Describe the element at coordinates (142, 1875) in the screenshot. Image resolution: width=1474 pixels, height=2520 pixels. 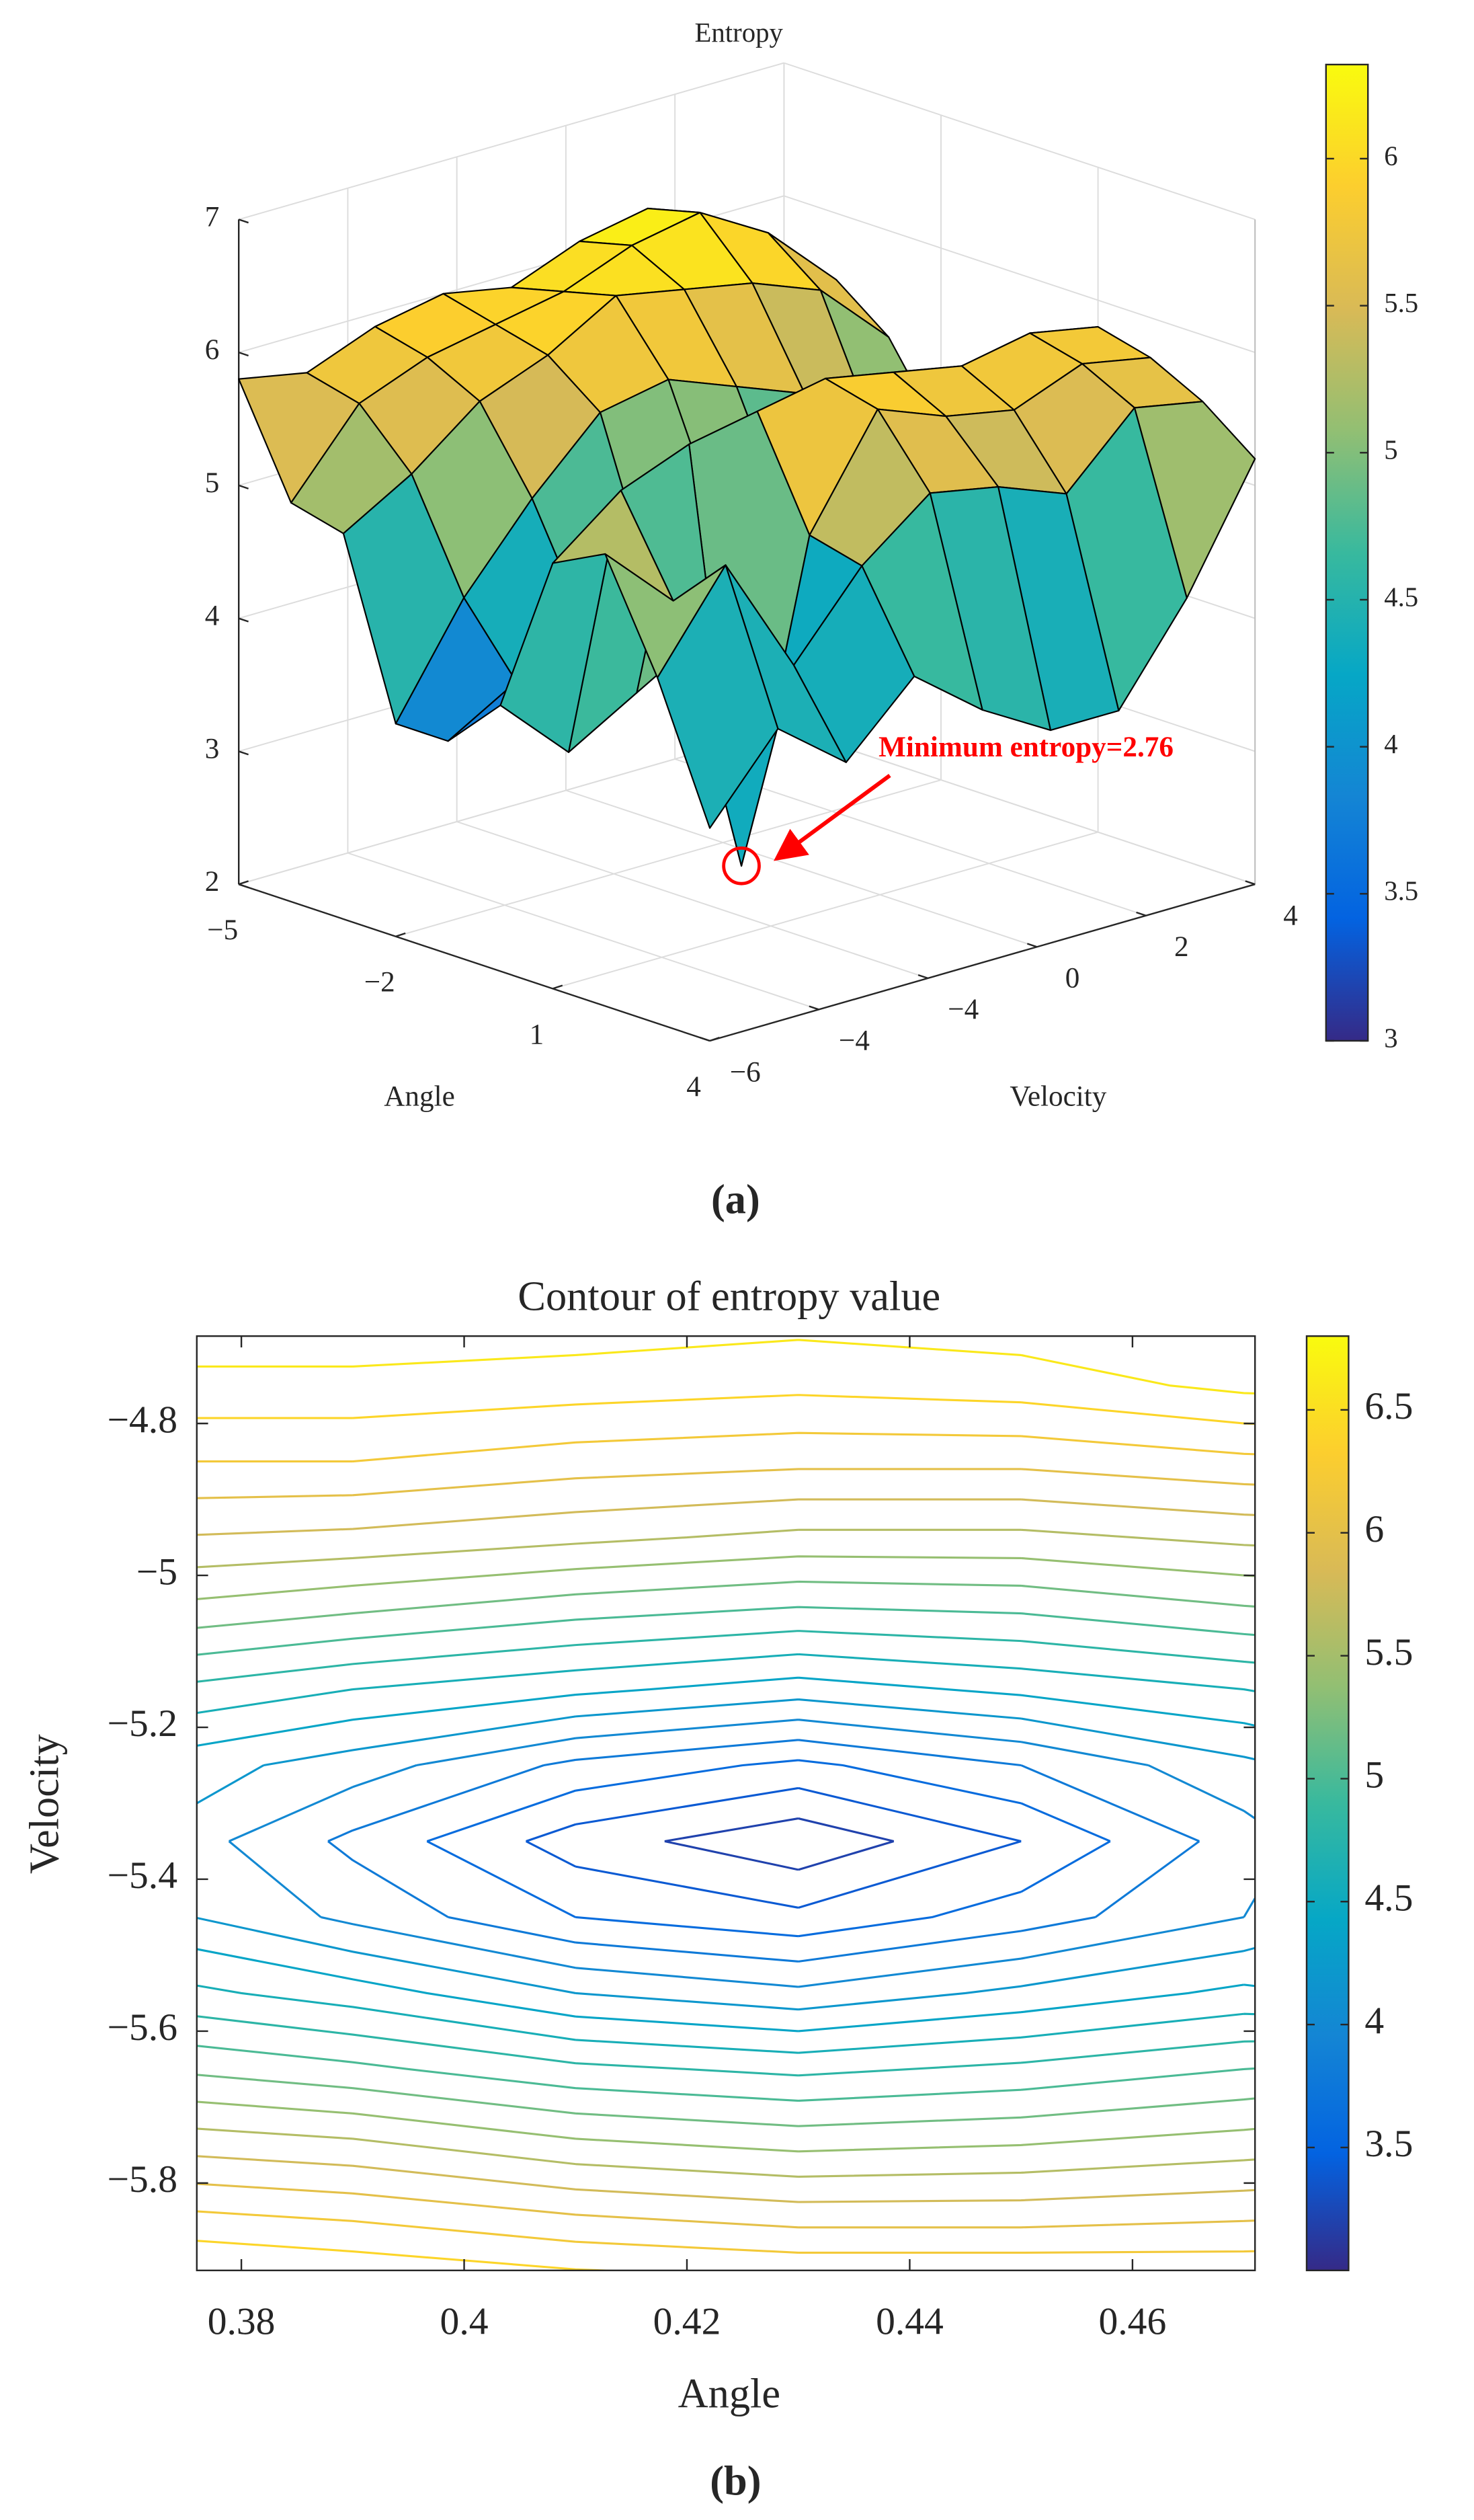
I see `y-tick-label: −5.4` at that location.